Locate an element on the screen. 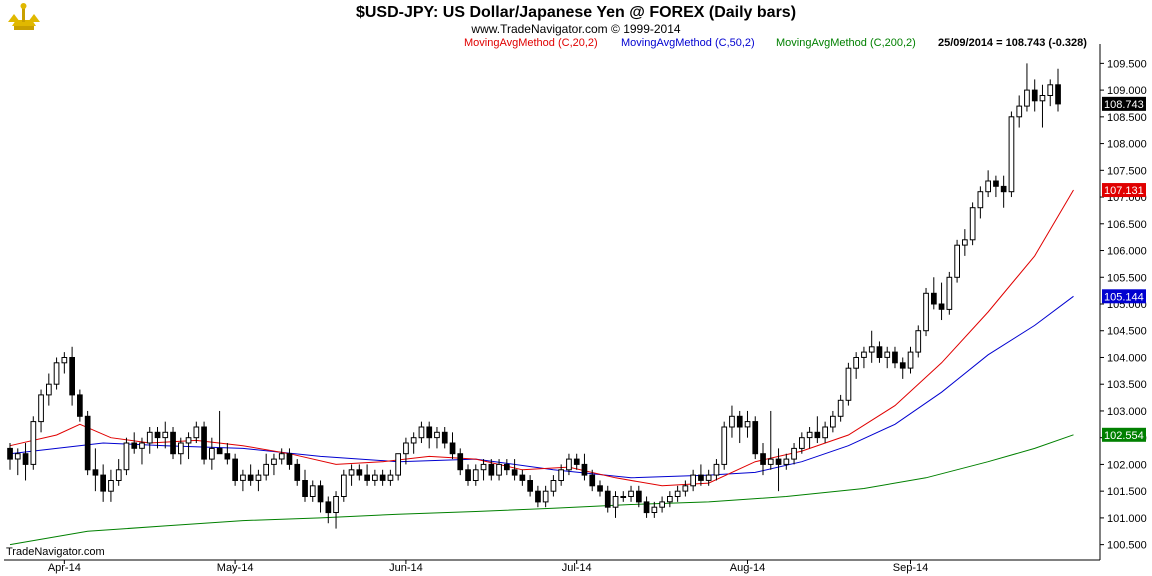  y-tick-label: 107.500 is located at coordinates (1127, 171).